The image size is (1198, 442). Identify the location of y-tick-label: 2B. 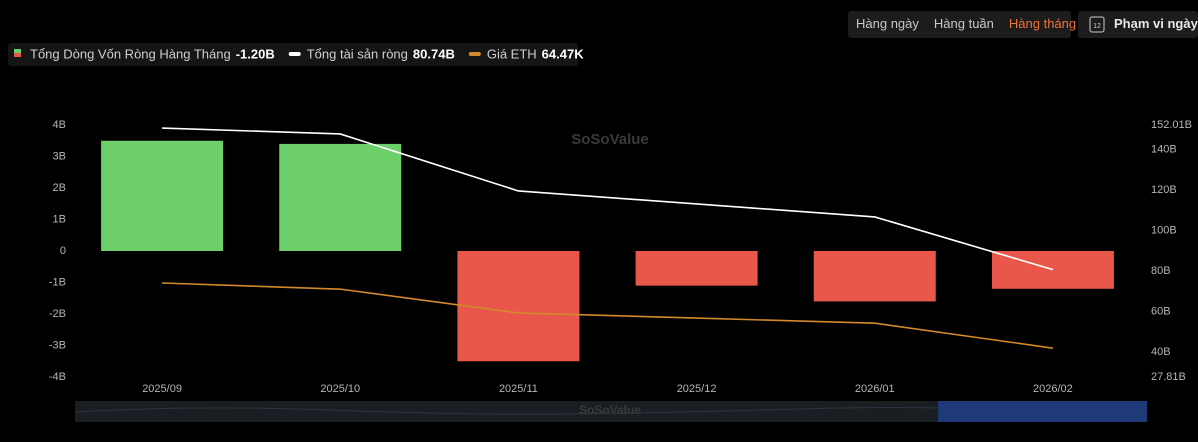
(59, 188).